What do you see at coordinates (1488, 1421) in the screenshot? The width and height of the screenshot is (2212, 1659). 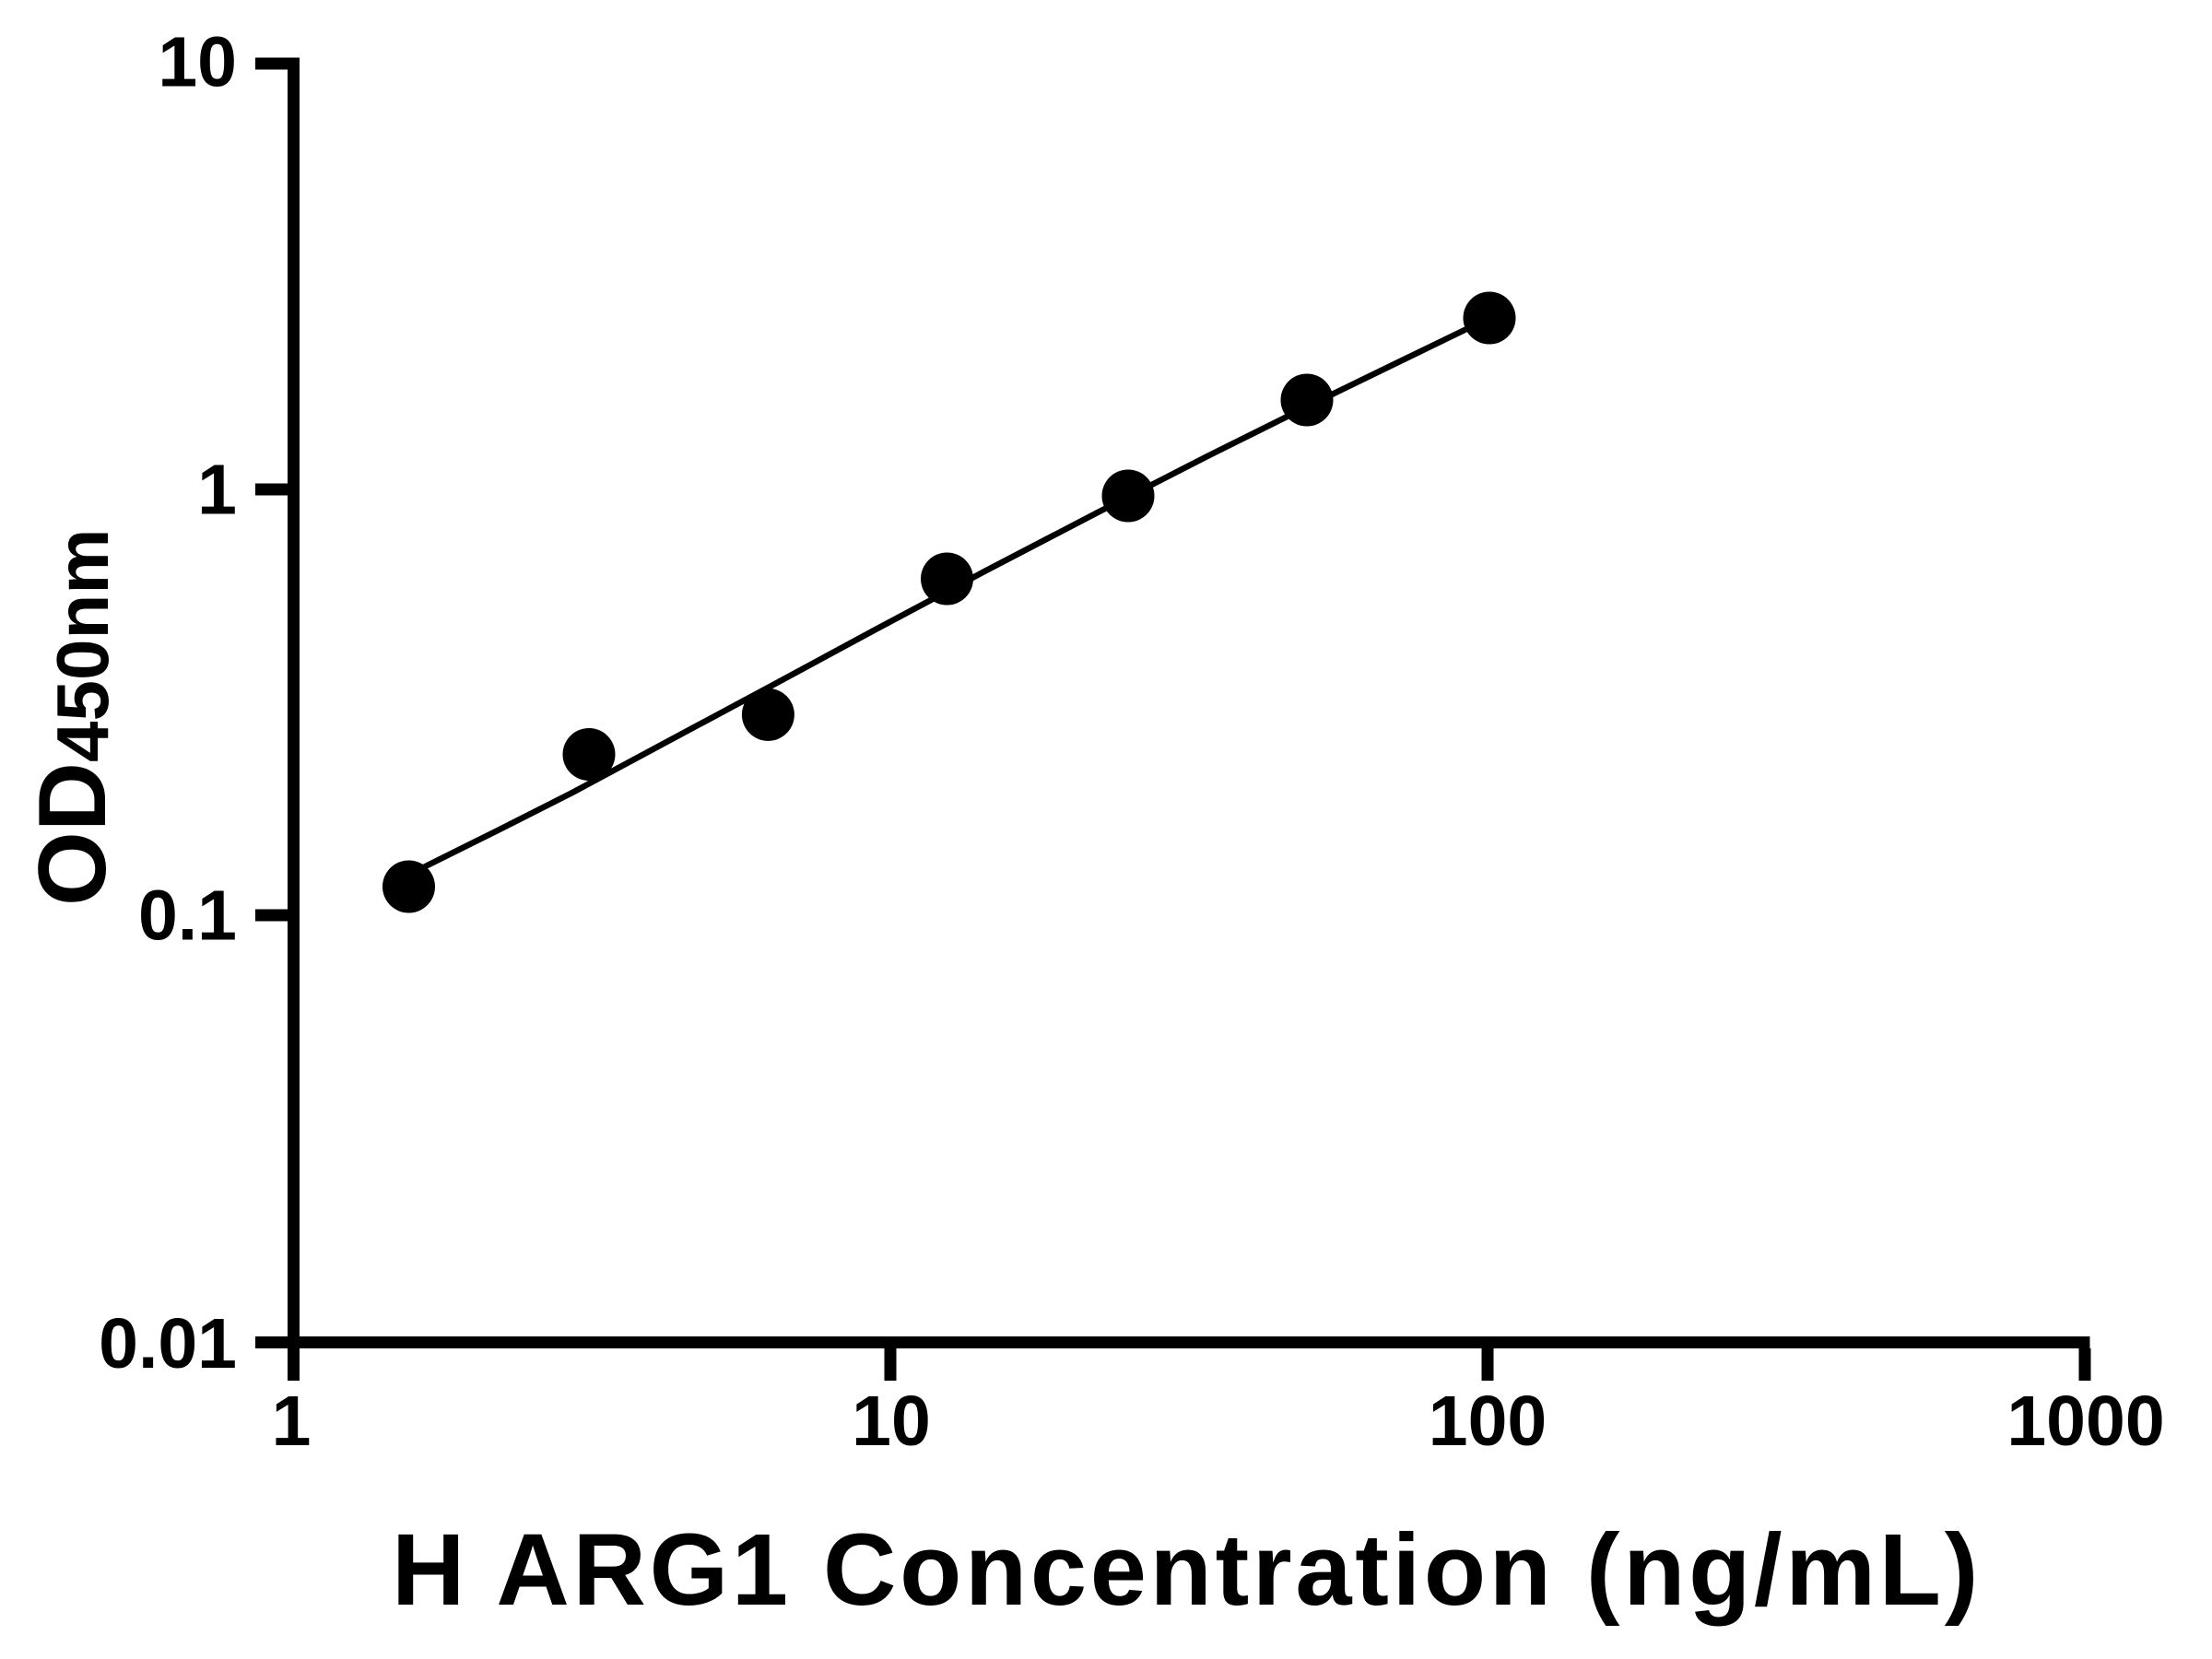 I see `svg-text: 100` at bounding box center [1488, 1421].